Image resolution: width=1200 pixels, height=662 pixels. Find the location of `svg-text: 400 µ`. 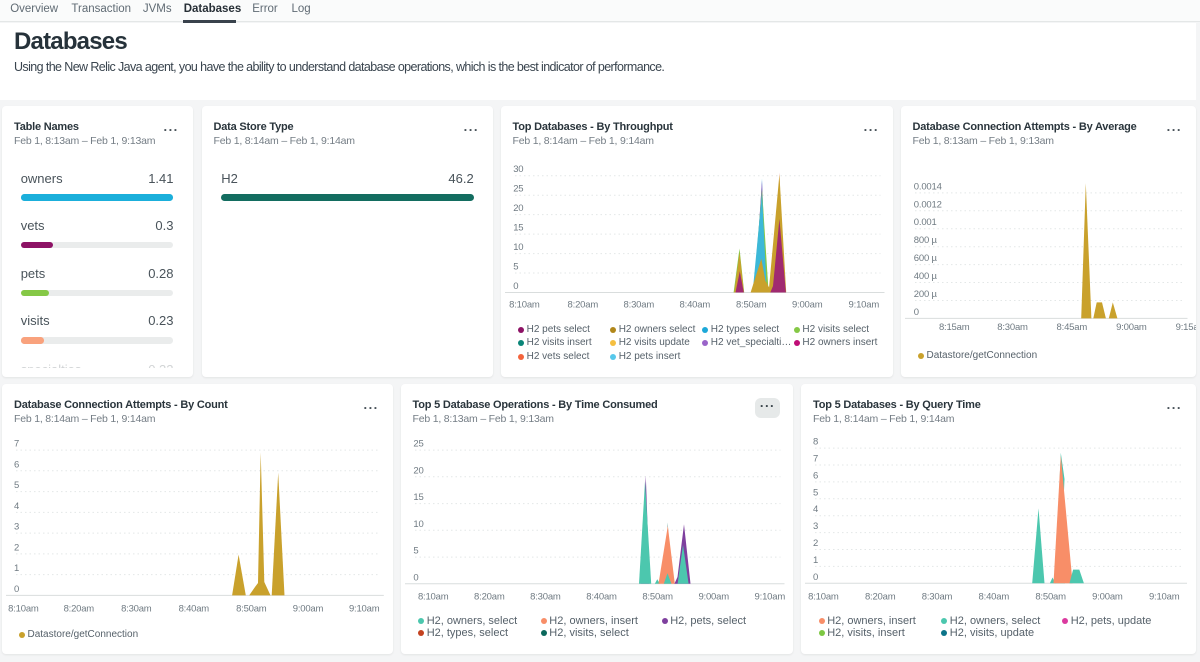

svg-text: 400 µ is located at coordinates (925, 276).